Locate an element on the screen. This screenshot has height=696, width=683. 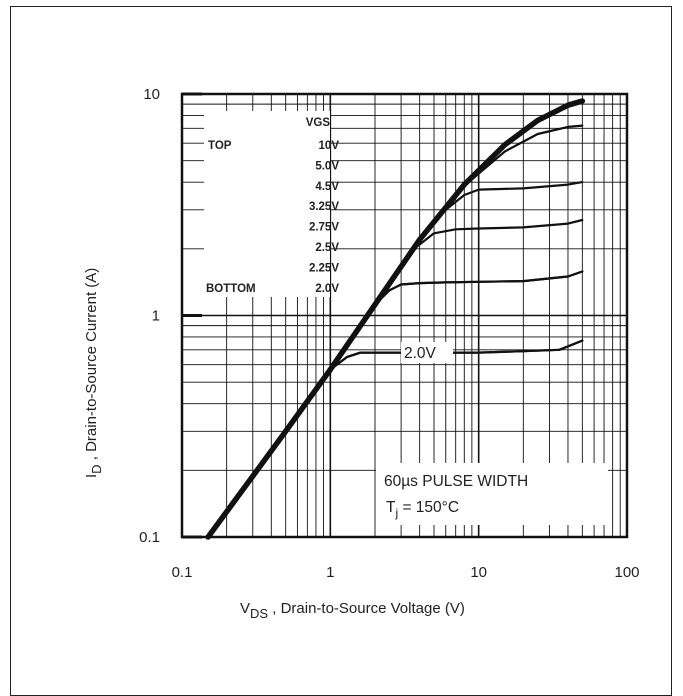
x-axis-label-rest: , Drain-to-Source Voltage (V) is located at coordinates (366, 608).